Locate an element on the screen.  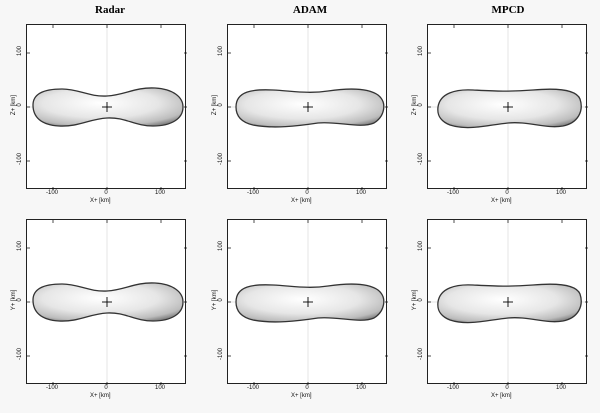
column-title-radar: Radar is located at coordinates (110, 10).